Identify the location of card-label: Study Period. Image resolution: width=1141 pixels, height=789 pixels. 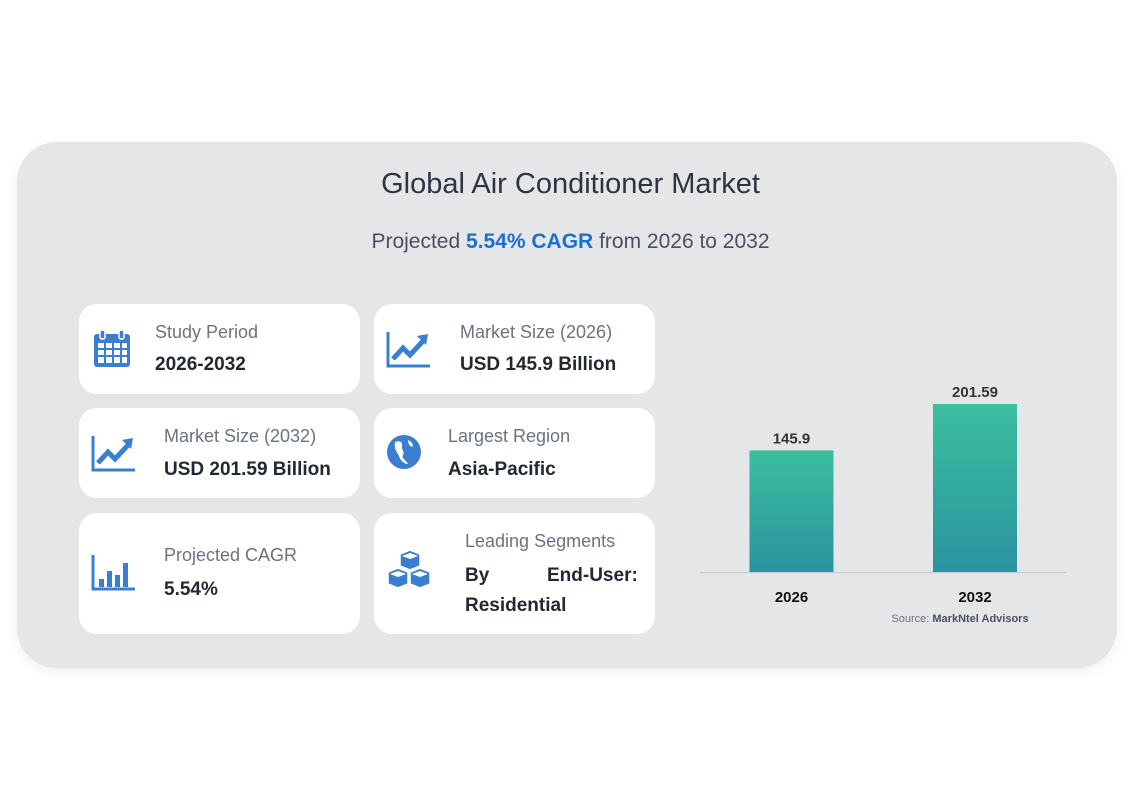
(207, 332).